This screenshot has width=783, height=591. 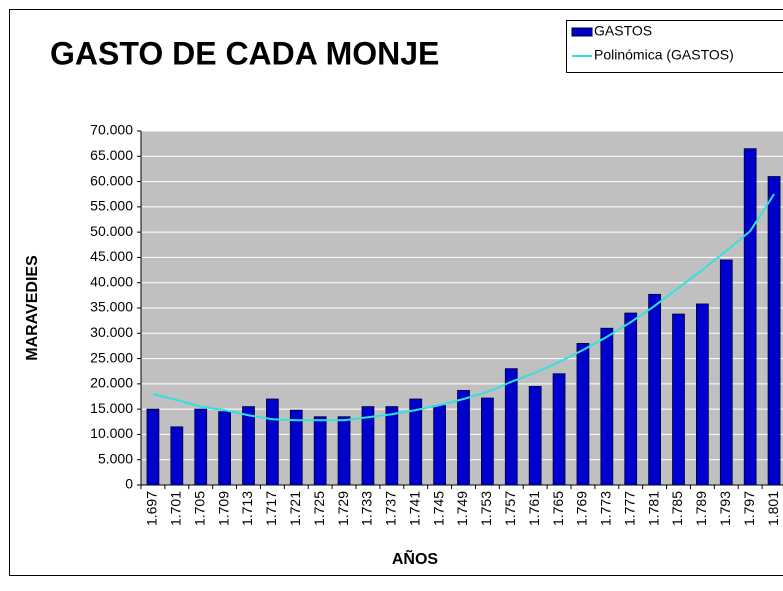 What do you see at coordinates (677, 508) in the screenshot?
I see `x-tick-label: 1.785` at bounding box center [677, 508].